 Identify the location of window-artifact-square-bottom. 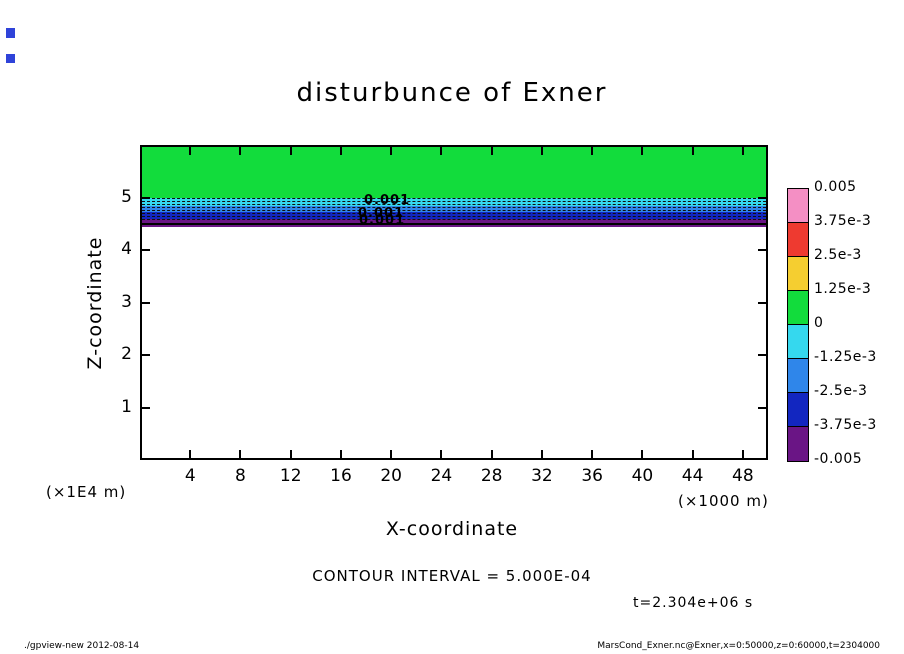
(10, 58).